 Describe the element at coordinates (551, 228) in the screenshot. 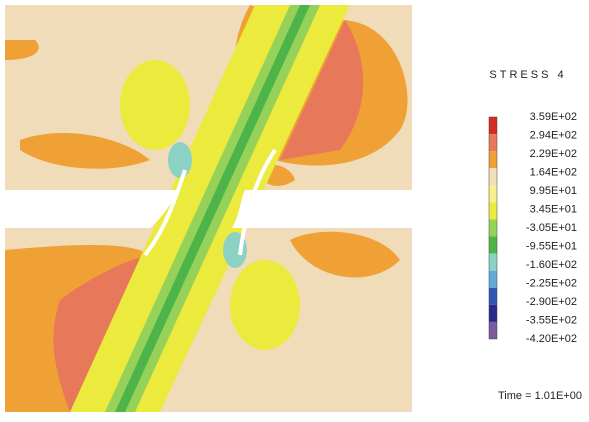

I see `legend-label: -3.05E+01` at that location.